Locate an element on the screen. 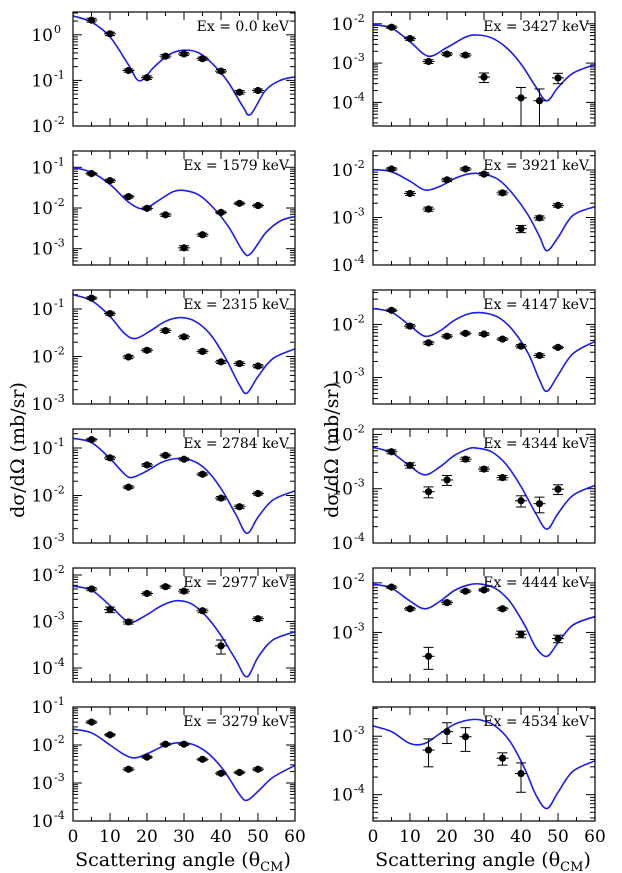 The height and width of the screenshot is (873, 622). panel-label: Ex = 3921 keV is located at coordinates (536, 166).